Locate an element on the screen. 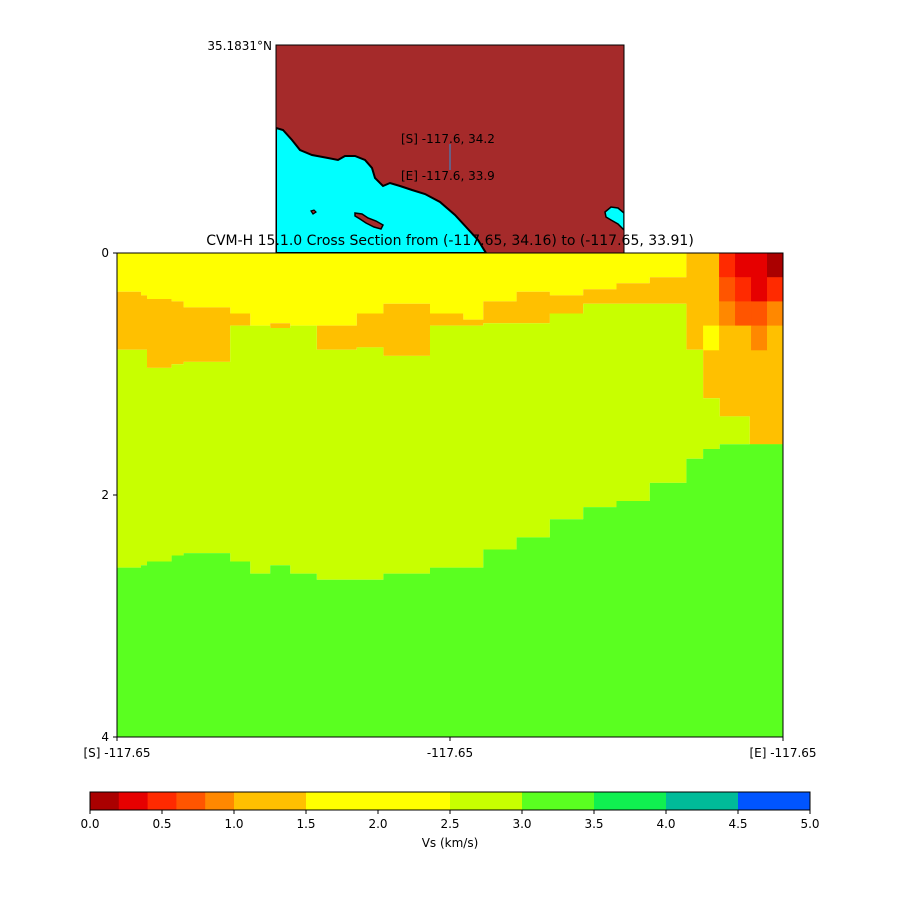  x-tick-label: [E] -117.65 is located at coordinates (782, 753).